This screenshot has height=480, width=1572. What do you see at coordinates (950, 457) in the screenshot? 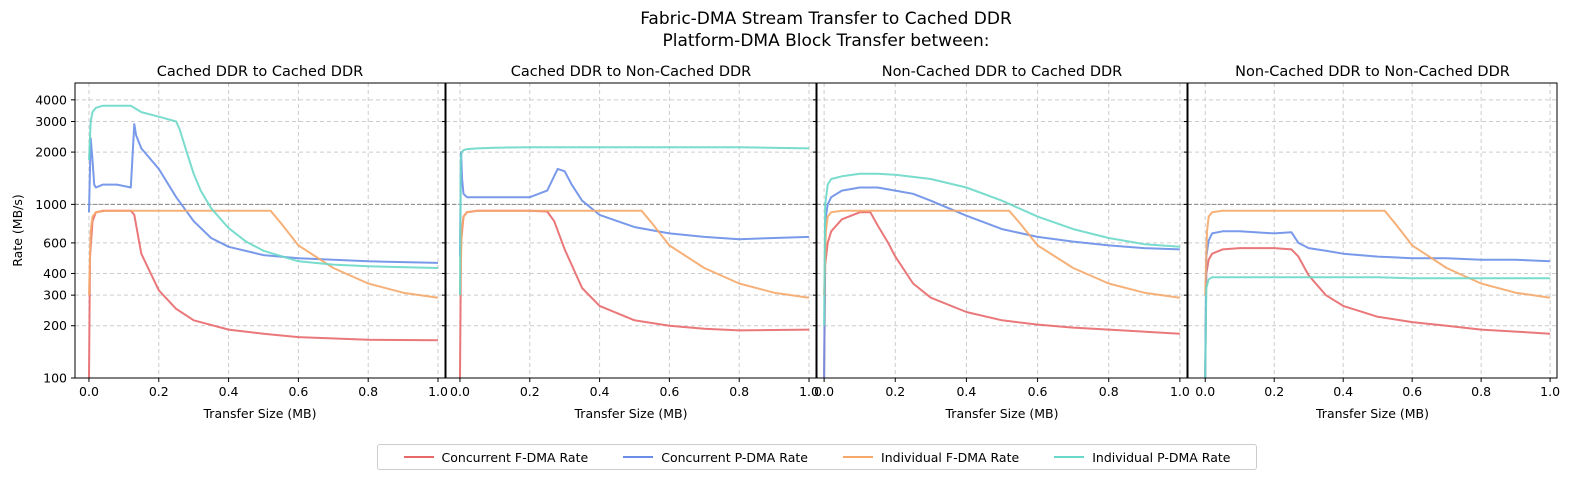
I see `legend-label: Individual F-DMA Rate` at bounding box center [950, 457].